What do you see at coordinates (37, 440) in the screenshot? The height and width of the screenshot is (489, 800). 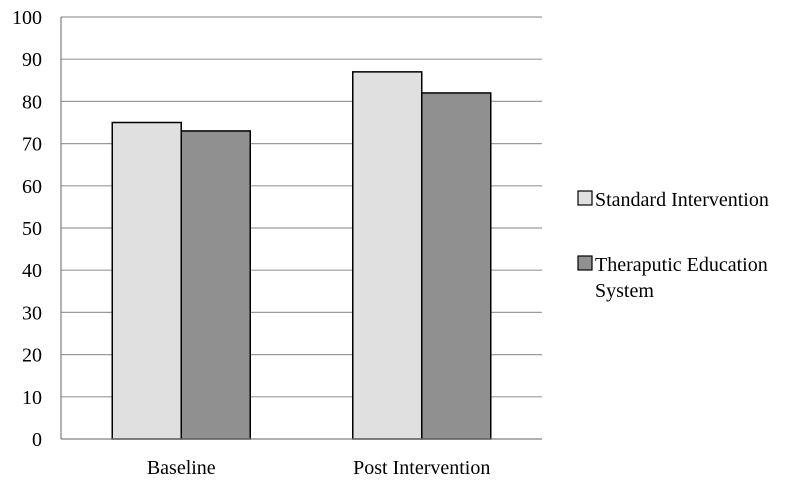 I see `y-tick-label-0: 0` at bounding box center [37, 440].